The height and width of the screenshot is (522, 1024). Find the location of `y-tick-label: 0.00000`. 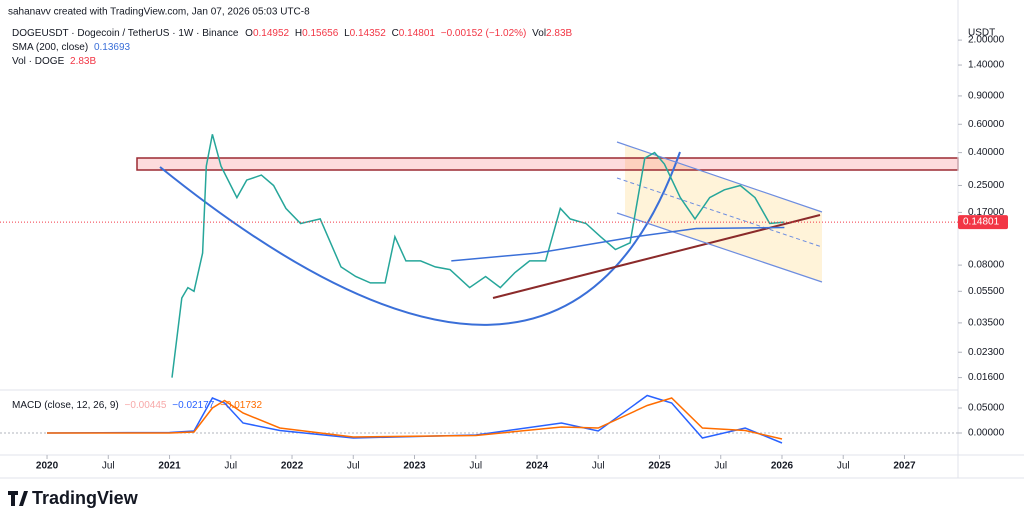

y-tick-label: 0.00000 is located at coordinates (986, 433).